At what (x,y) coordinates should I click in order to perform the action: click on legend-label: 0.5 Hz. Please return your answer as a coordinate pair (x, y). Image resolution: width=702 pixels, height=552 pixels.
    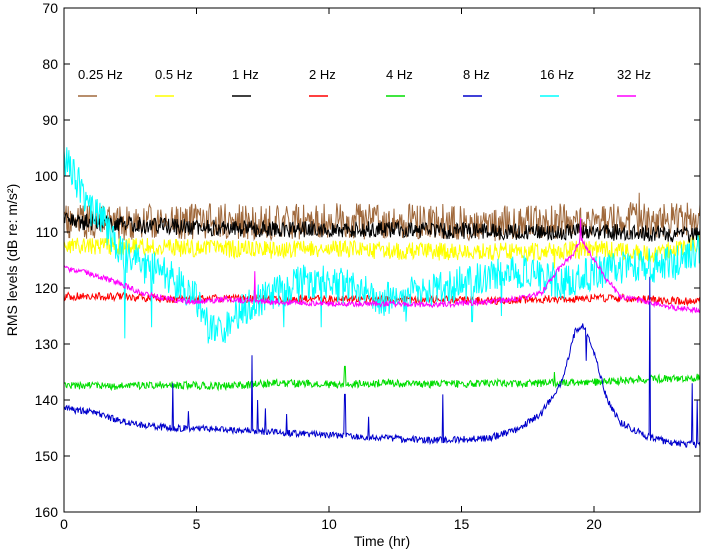
    Looking at the image, I should click on (174, 74).